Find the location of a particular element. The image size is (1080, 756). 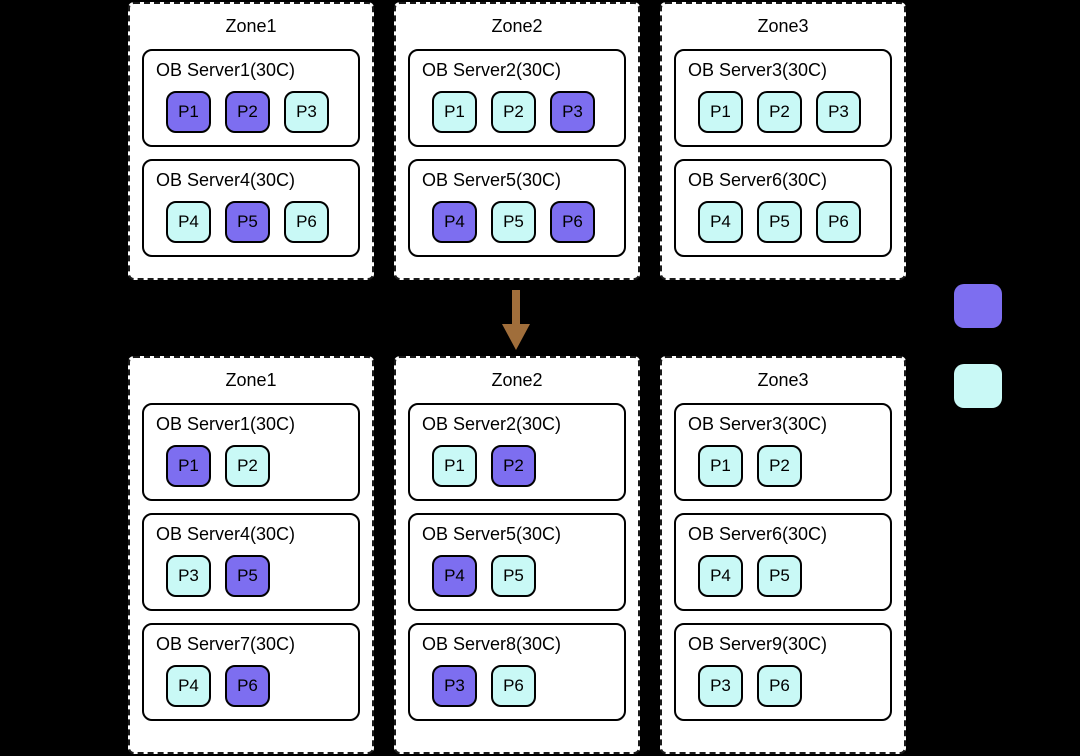

partition-row: P3 P5 is located at coordinates (252, 576).